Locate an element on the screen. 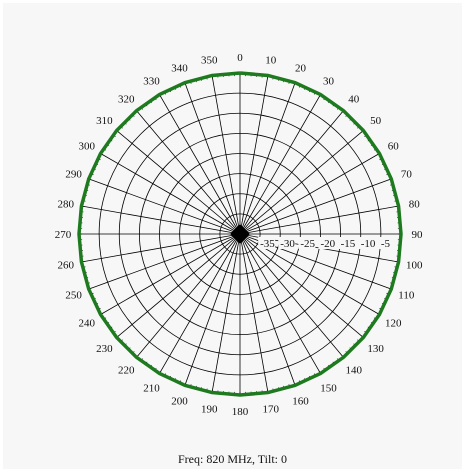  radial-tick-label: -30 is located at coordinates (287, 244).